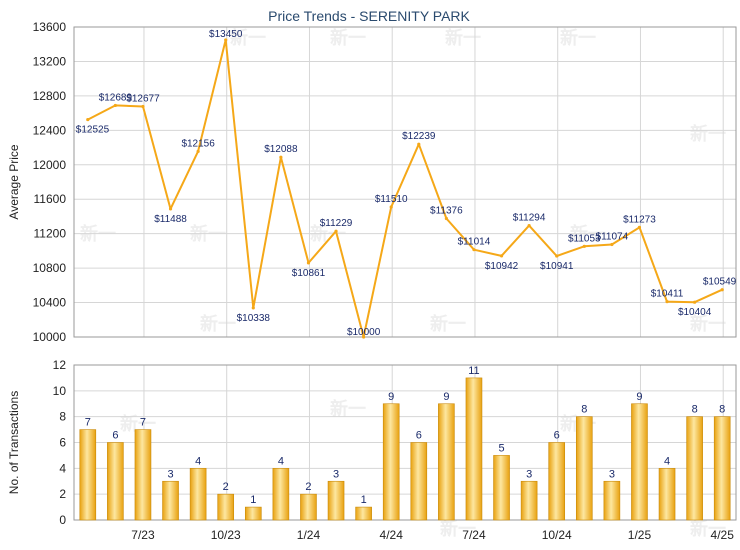  I want to click on y-tick-label: 6, so click(62, 443).